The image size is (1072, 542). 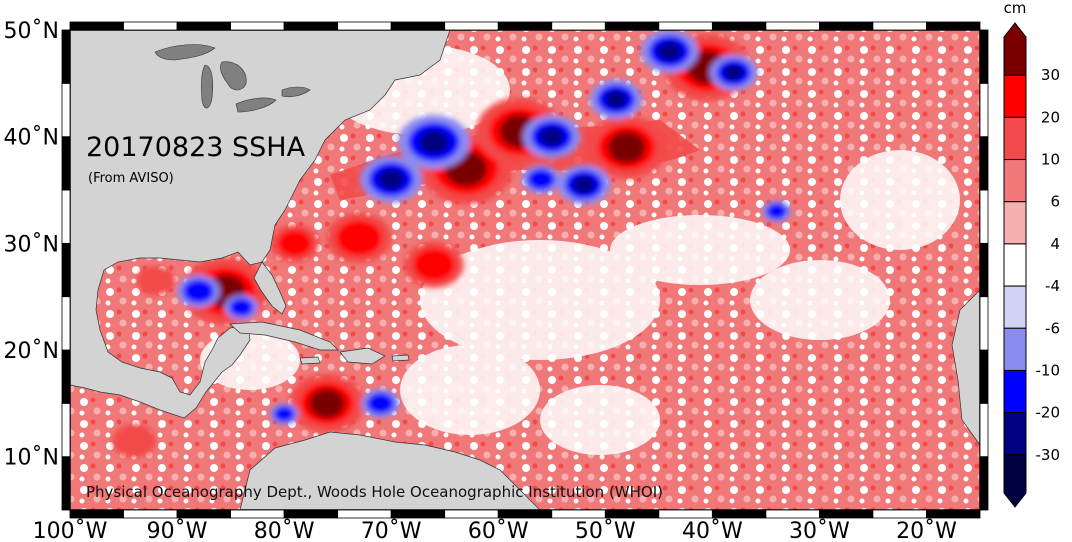 What do you see at coordinates (1050, 160) in the screenshot?
I see `colorbar-level-label: 10` at bounding box center [1050, 160].